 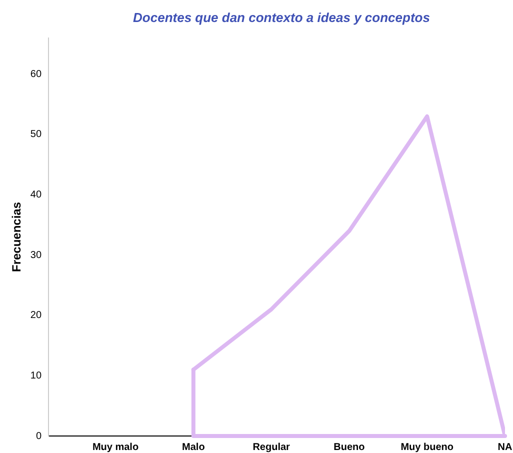 I want to click on y-tick-label: 30, so click(x=36, y=255).